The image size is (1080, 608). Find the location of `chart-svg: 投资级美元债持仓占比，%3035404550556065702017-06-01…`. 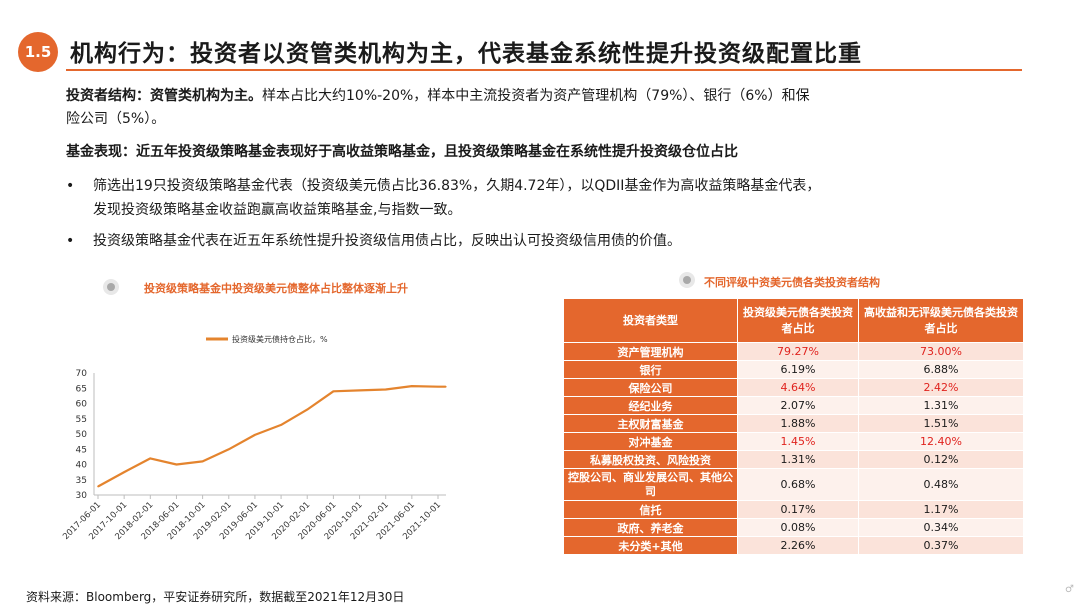

chart-svg: 投资级美元债持仓占比，%3035404550556065702017-06-01… is located at coordinates (254, 438).